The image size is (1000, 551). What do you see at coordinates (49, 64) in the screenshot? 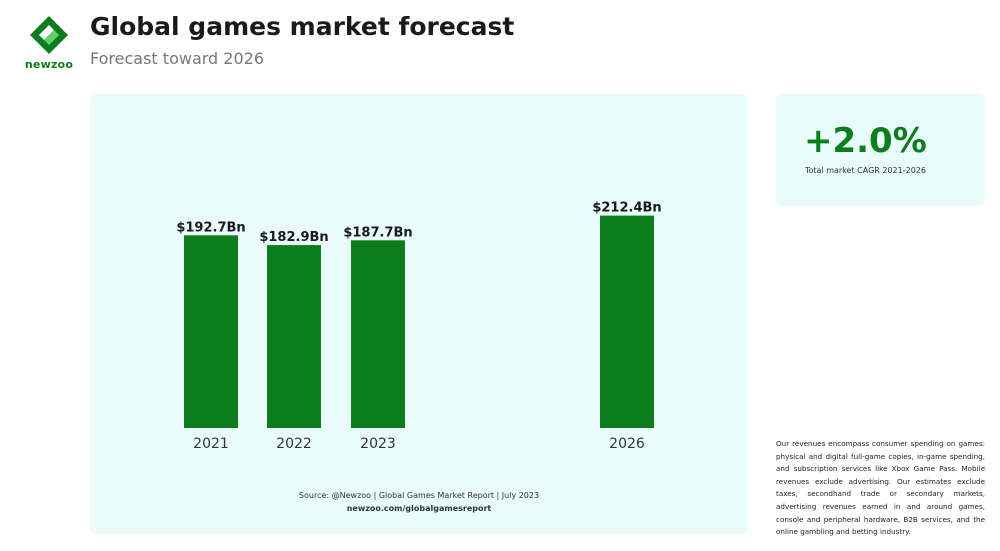
I see `logo-text: newzoo` at bounding box center [49, 64].